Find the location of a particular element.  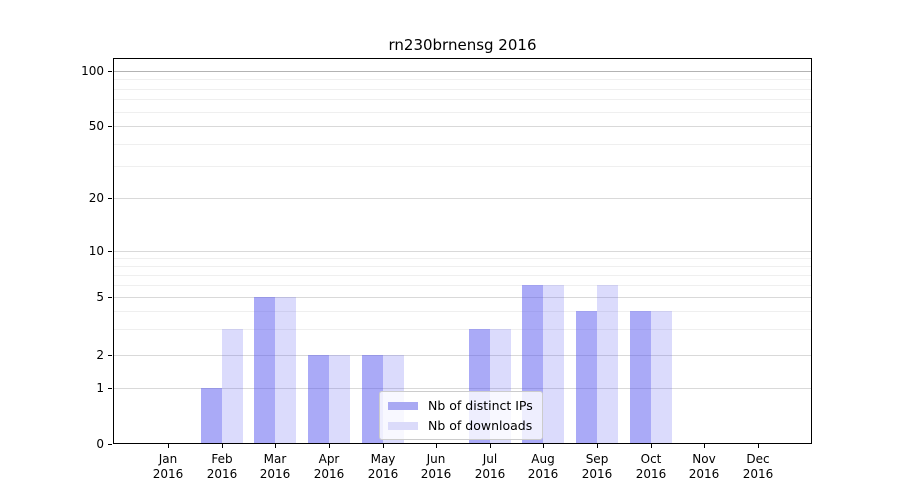

legend-item-distinct-ips: Nb of distinct IPs is located at coordinates (460, 405).